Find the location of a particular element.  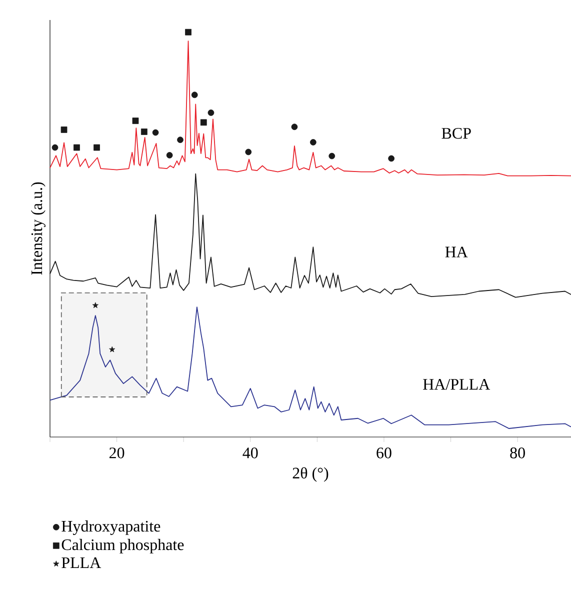

legend-label: Calcium phosphate is located at coordinates (123, 546).